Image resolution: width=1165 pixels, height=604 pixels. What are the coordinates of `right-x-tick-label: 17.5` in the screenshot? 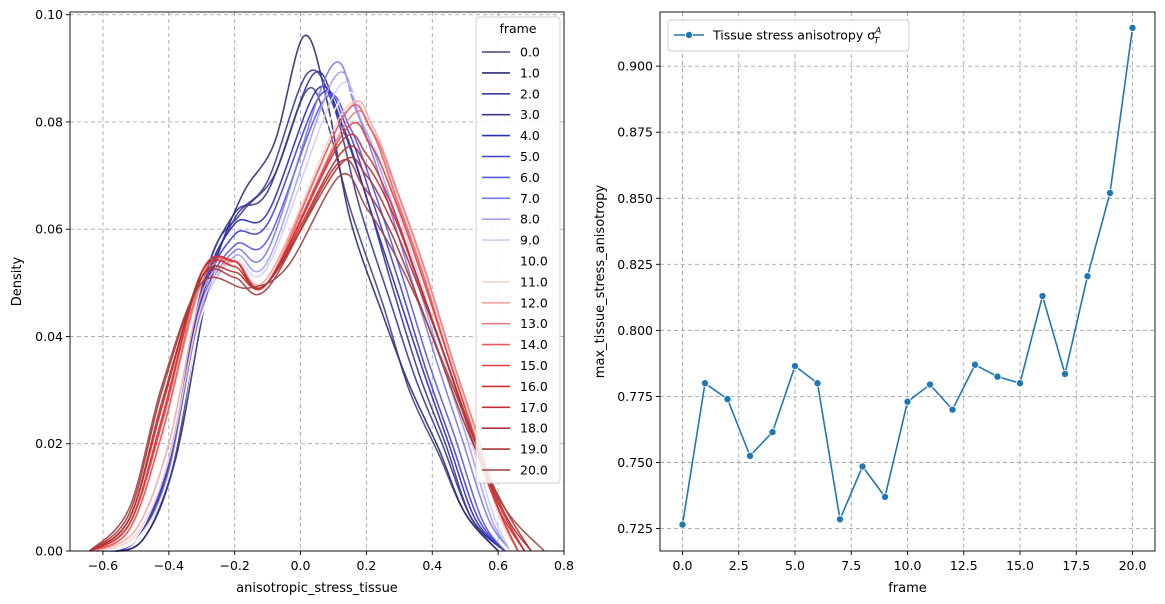 It's located at (1076, 565).